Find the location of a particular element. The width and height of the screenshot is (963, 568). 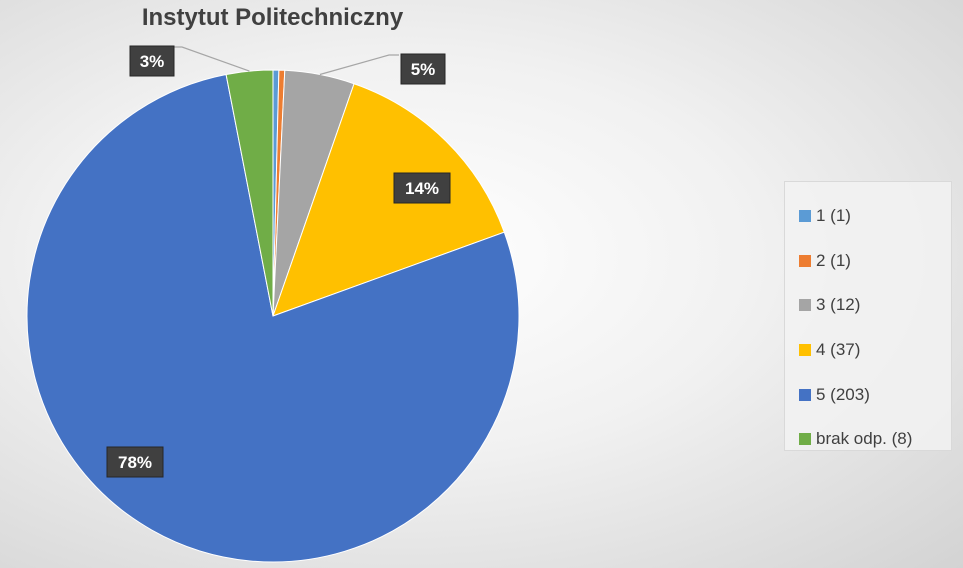

data-label-5-203: 78% is located at coordinates (135, 462).